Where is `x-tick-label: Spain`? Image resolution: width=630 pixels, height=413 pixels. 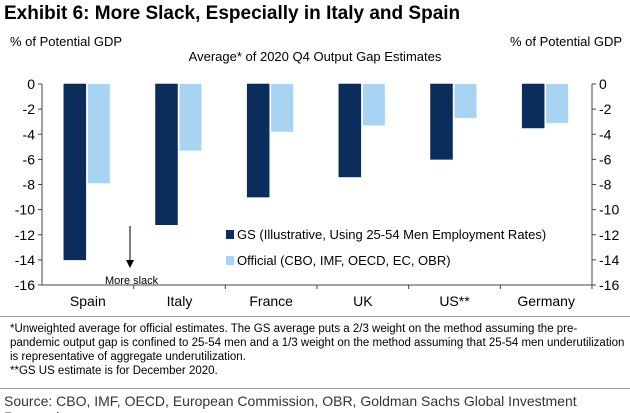 x-tick-label: Spain is located at coordinates (88, 301).